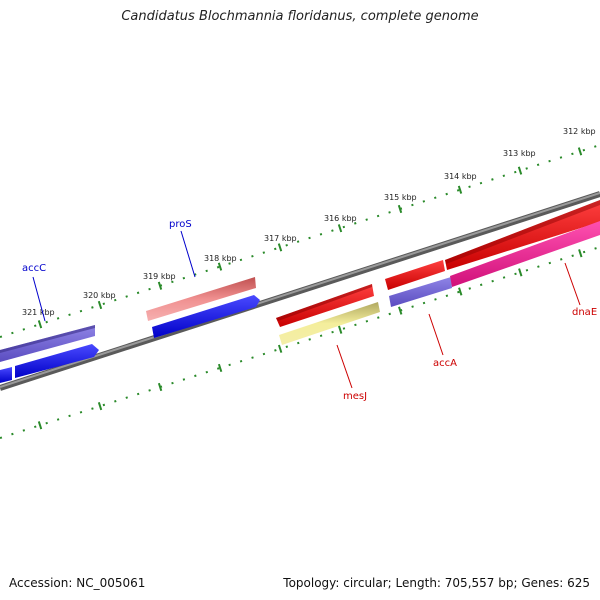  I want to click on tick-label-318: 318 kbp, so click(220, 258).